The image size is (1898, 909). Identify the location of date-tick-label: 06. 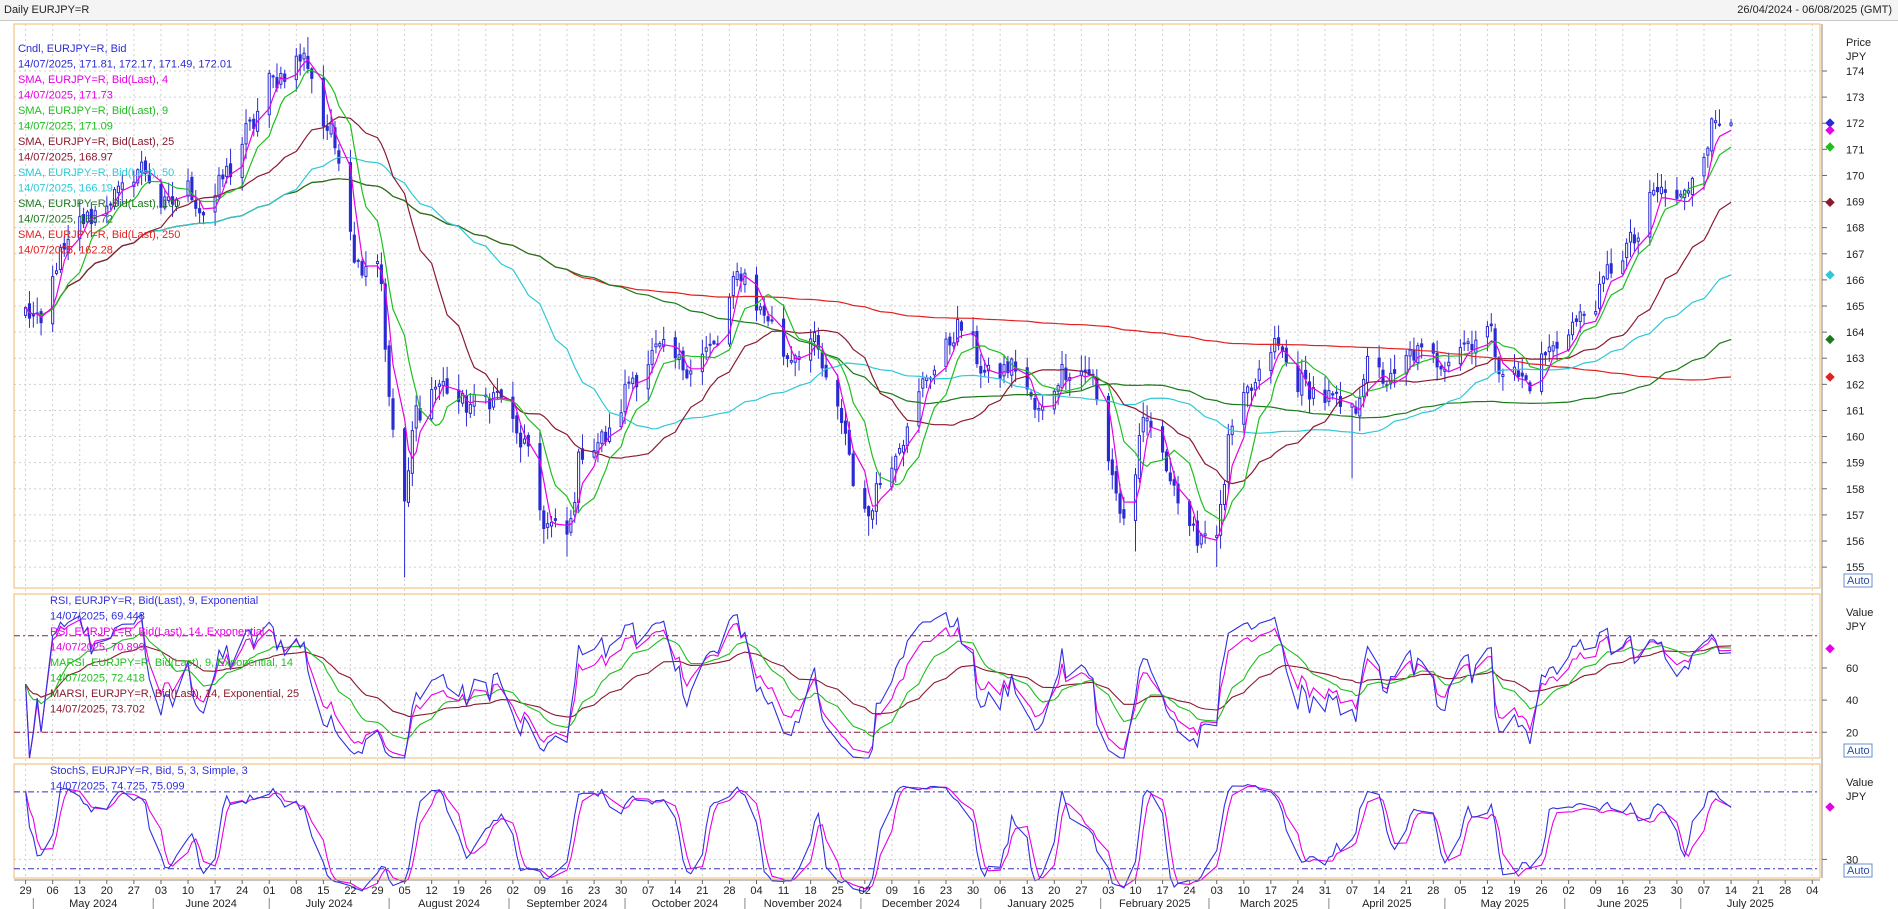
(1000, 891).